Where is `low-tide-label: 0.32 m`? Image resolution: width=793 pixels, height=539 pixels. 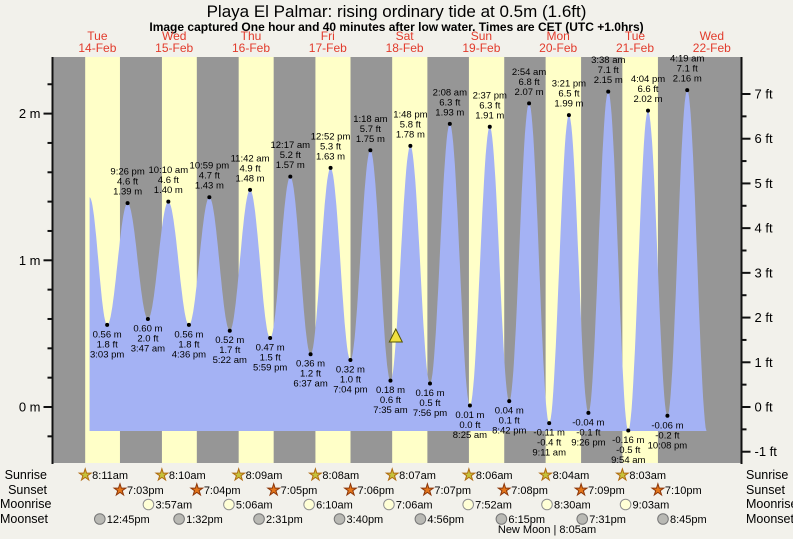 low-tide-label: 0.32 m is located at coordinates (350, 370).